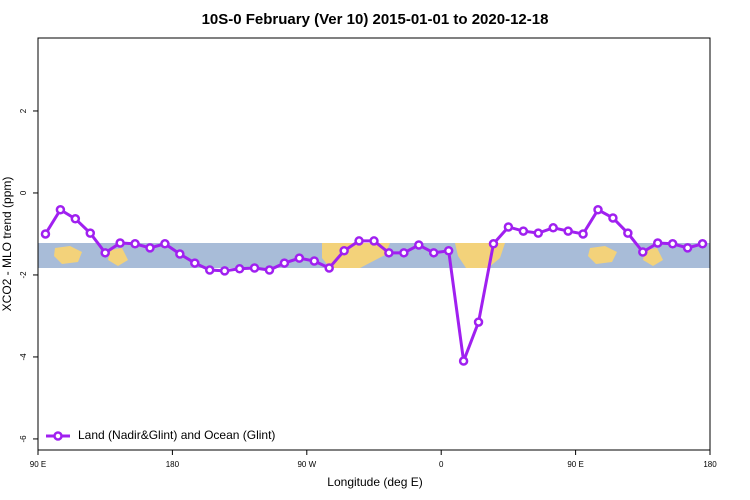  I want to click on legend-marker, so click(58, 436).